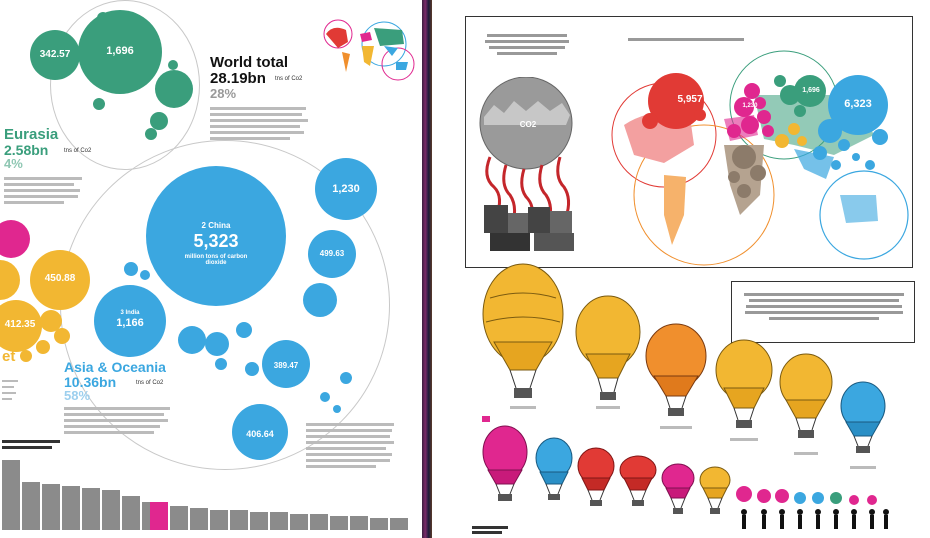  What do you see at coordinates (44, 190) in the screenshot?
I see `eurasia-body-text` at bounding box center [44, 190].